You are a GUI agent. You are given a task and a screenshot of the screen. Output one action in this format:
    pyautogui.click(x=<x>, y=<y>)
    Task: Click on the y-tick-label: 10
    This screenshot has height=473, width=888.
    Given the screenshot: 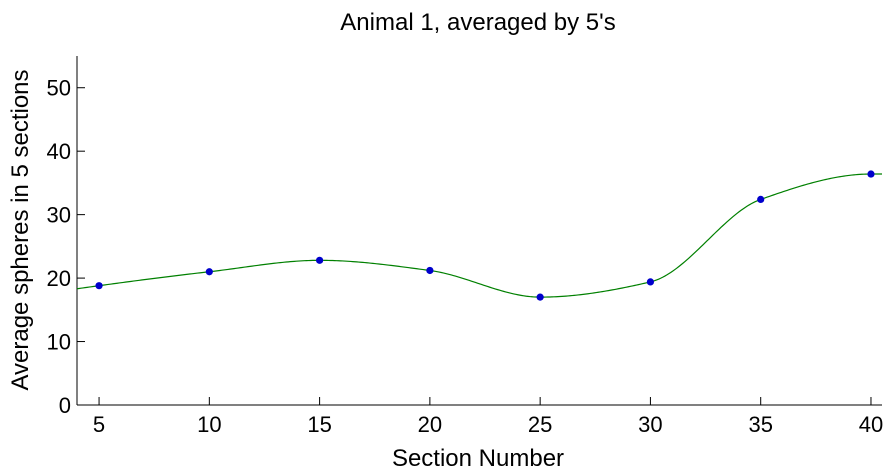 What is the action you would take?
    pyautogui.click(x=59, y=342)
    